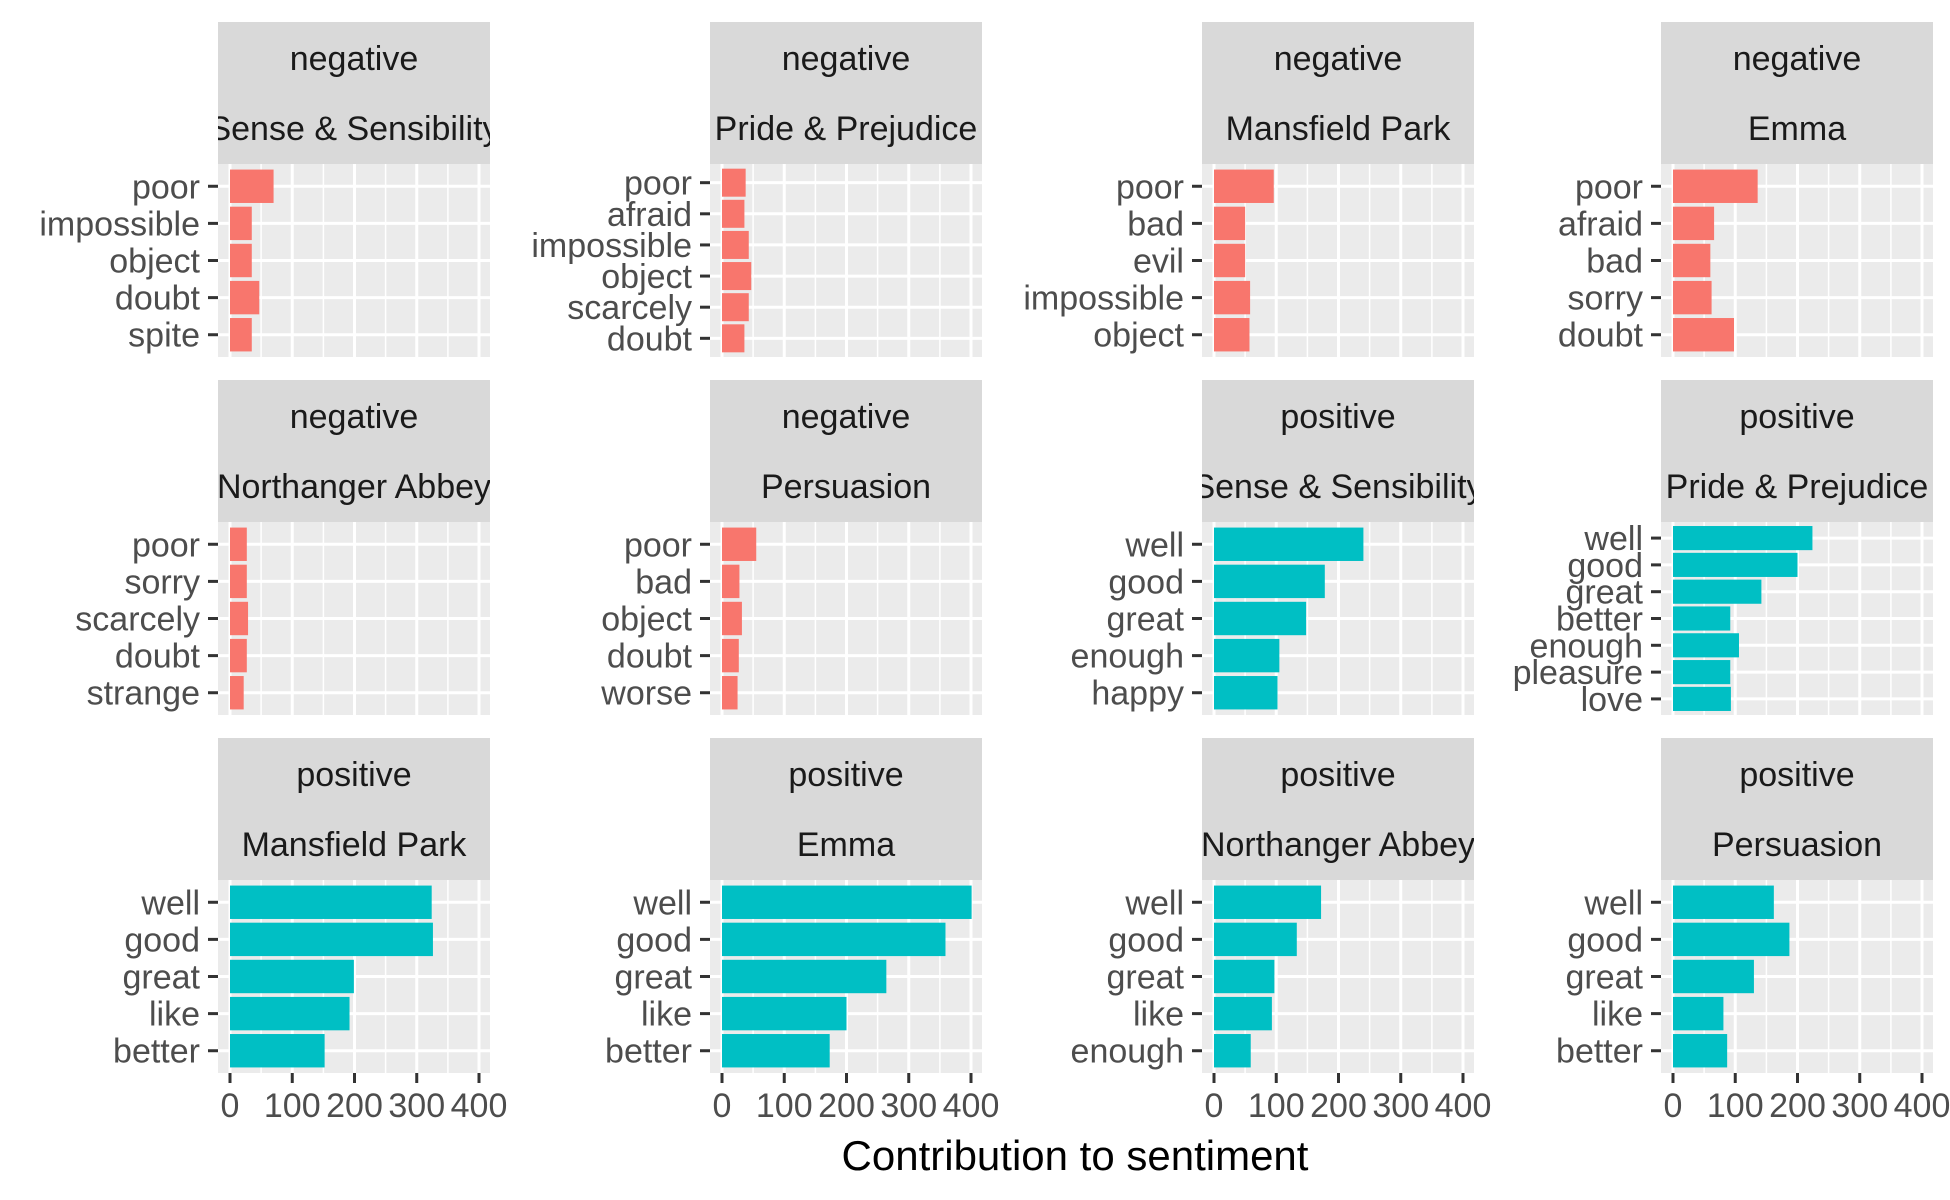  I want to click on strip-label-book: Emma, so click(846, 845).